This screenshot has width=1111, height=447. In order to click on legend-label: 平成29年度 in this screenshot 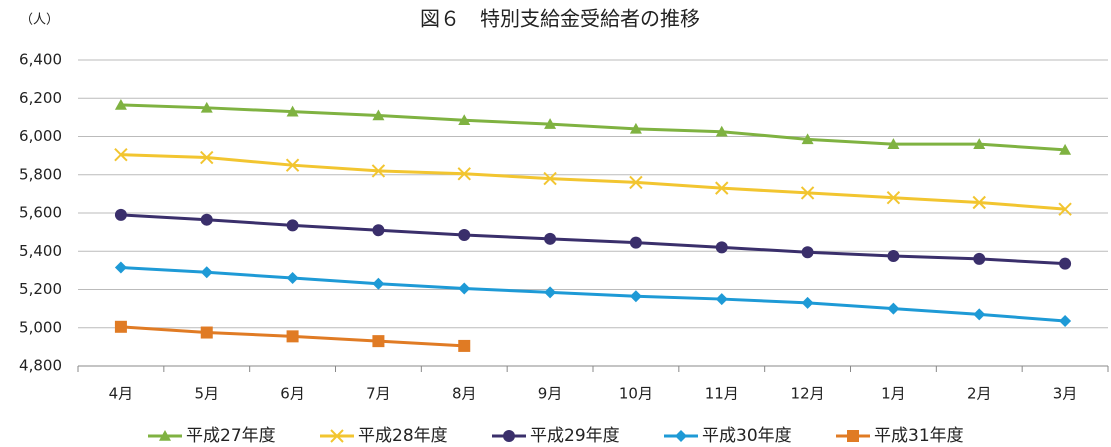, I will do `click(575, 436)`.